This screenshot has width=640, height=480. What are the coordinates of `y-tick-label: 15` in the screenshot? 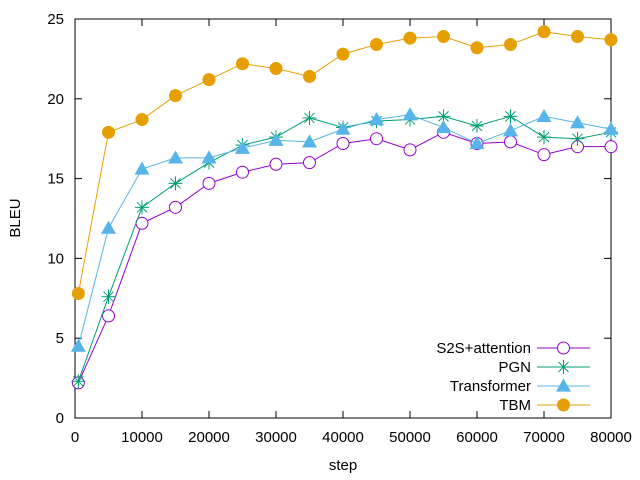 It's located at (55, 179).